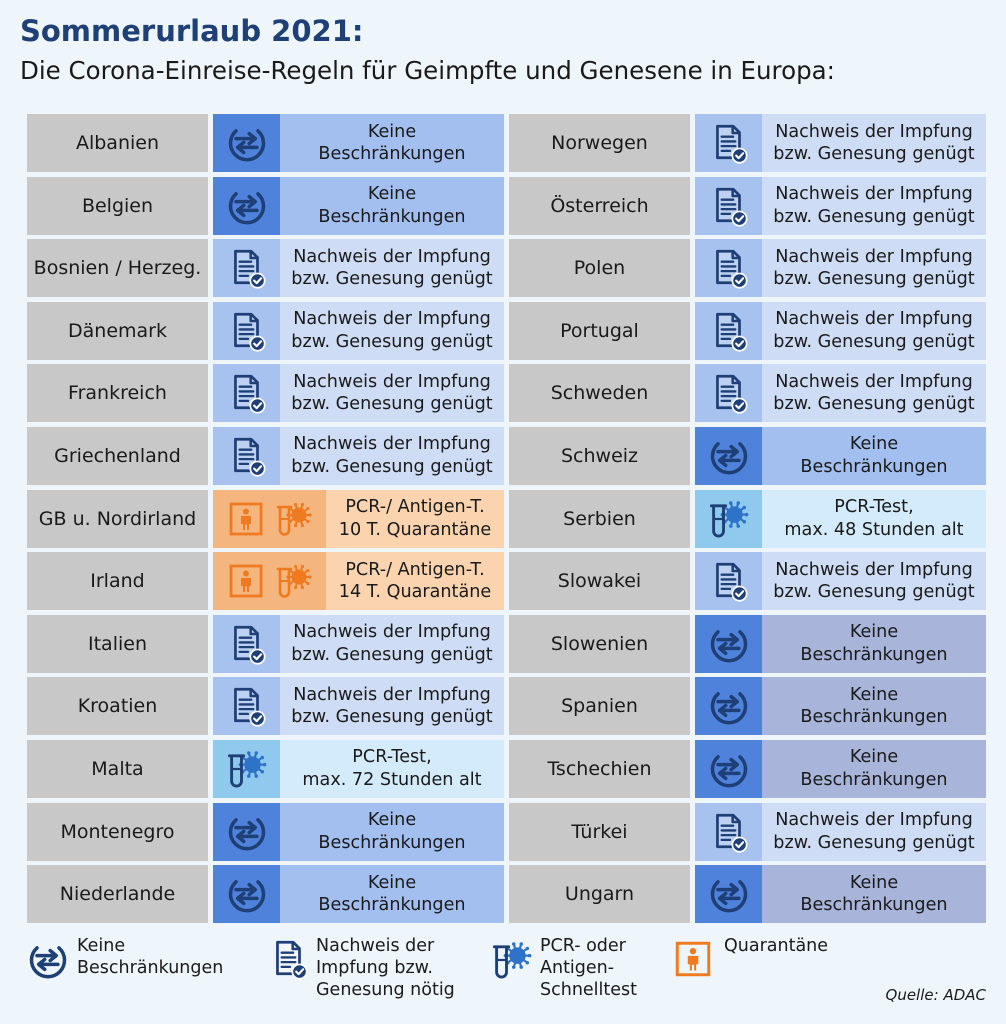 Image resolution: width=1006 pixels, height=1024 pixels. I want to click on rule-text-cell: PCR-/ Antigen-T. 14 T. Quarantäne, so click(415, 581).